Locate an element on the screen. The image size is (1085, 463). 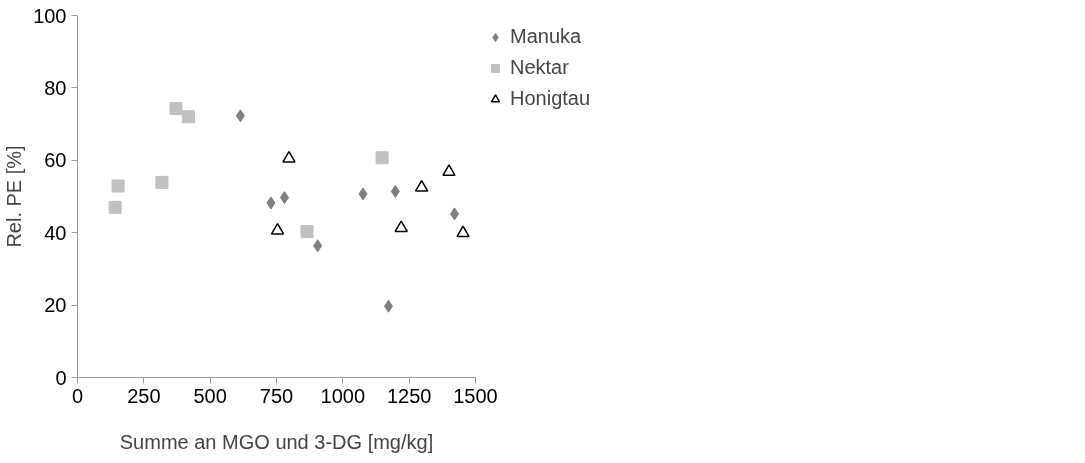
y-tick-label: 0 is located at coordinates (61, 377).